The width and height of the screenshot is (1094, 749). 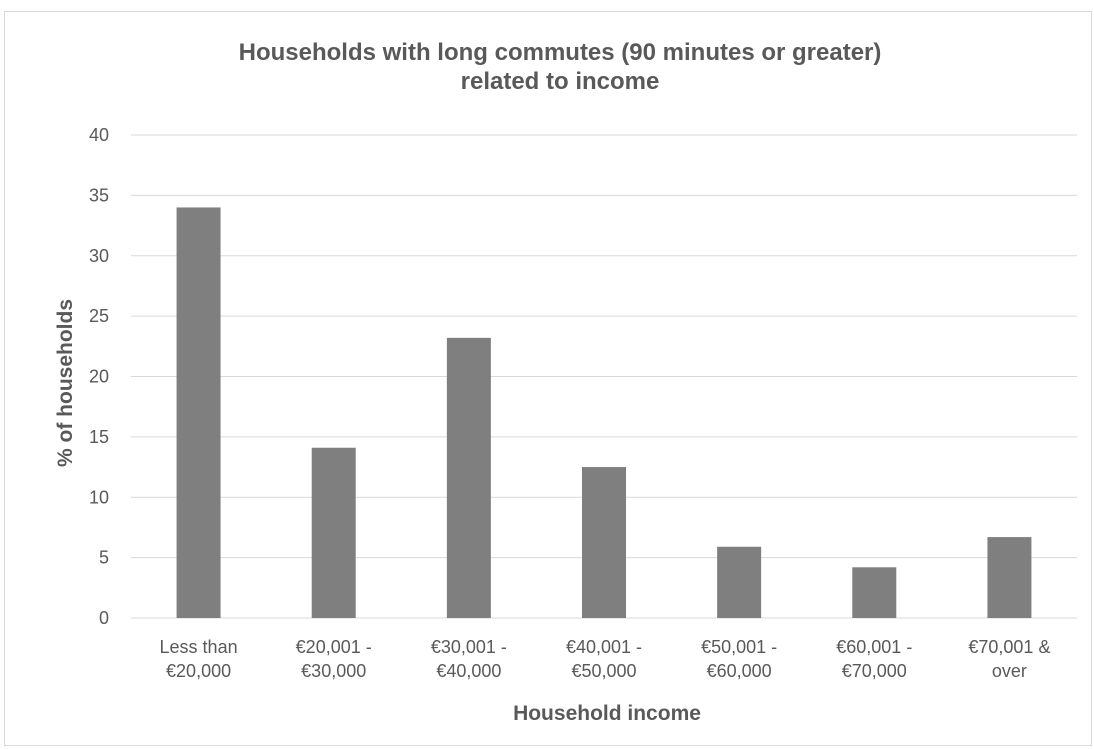 What do you see at coordinates (560, 81) in the screenshot?
I see `chart-title-line: related to income` at bounding box center [560, 81].